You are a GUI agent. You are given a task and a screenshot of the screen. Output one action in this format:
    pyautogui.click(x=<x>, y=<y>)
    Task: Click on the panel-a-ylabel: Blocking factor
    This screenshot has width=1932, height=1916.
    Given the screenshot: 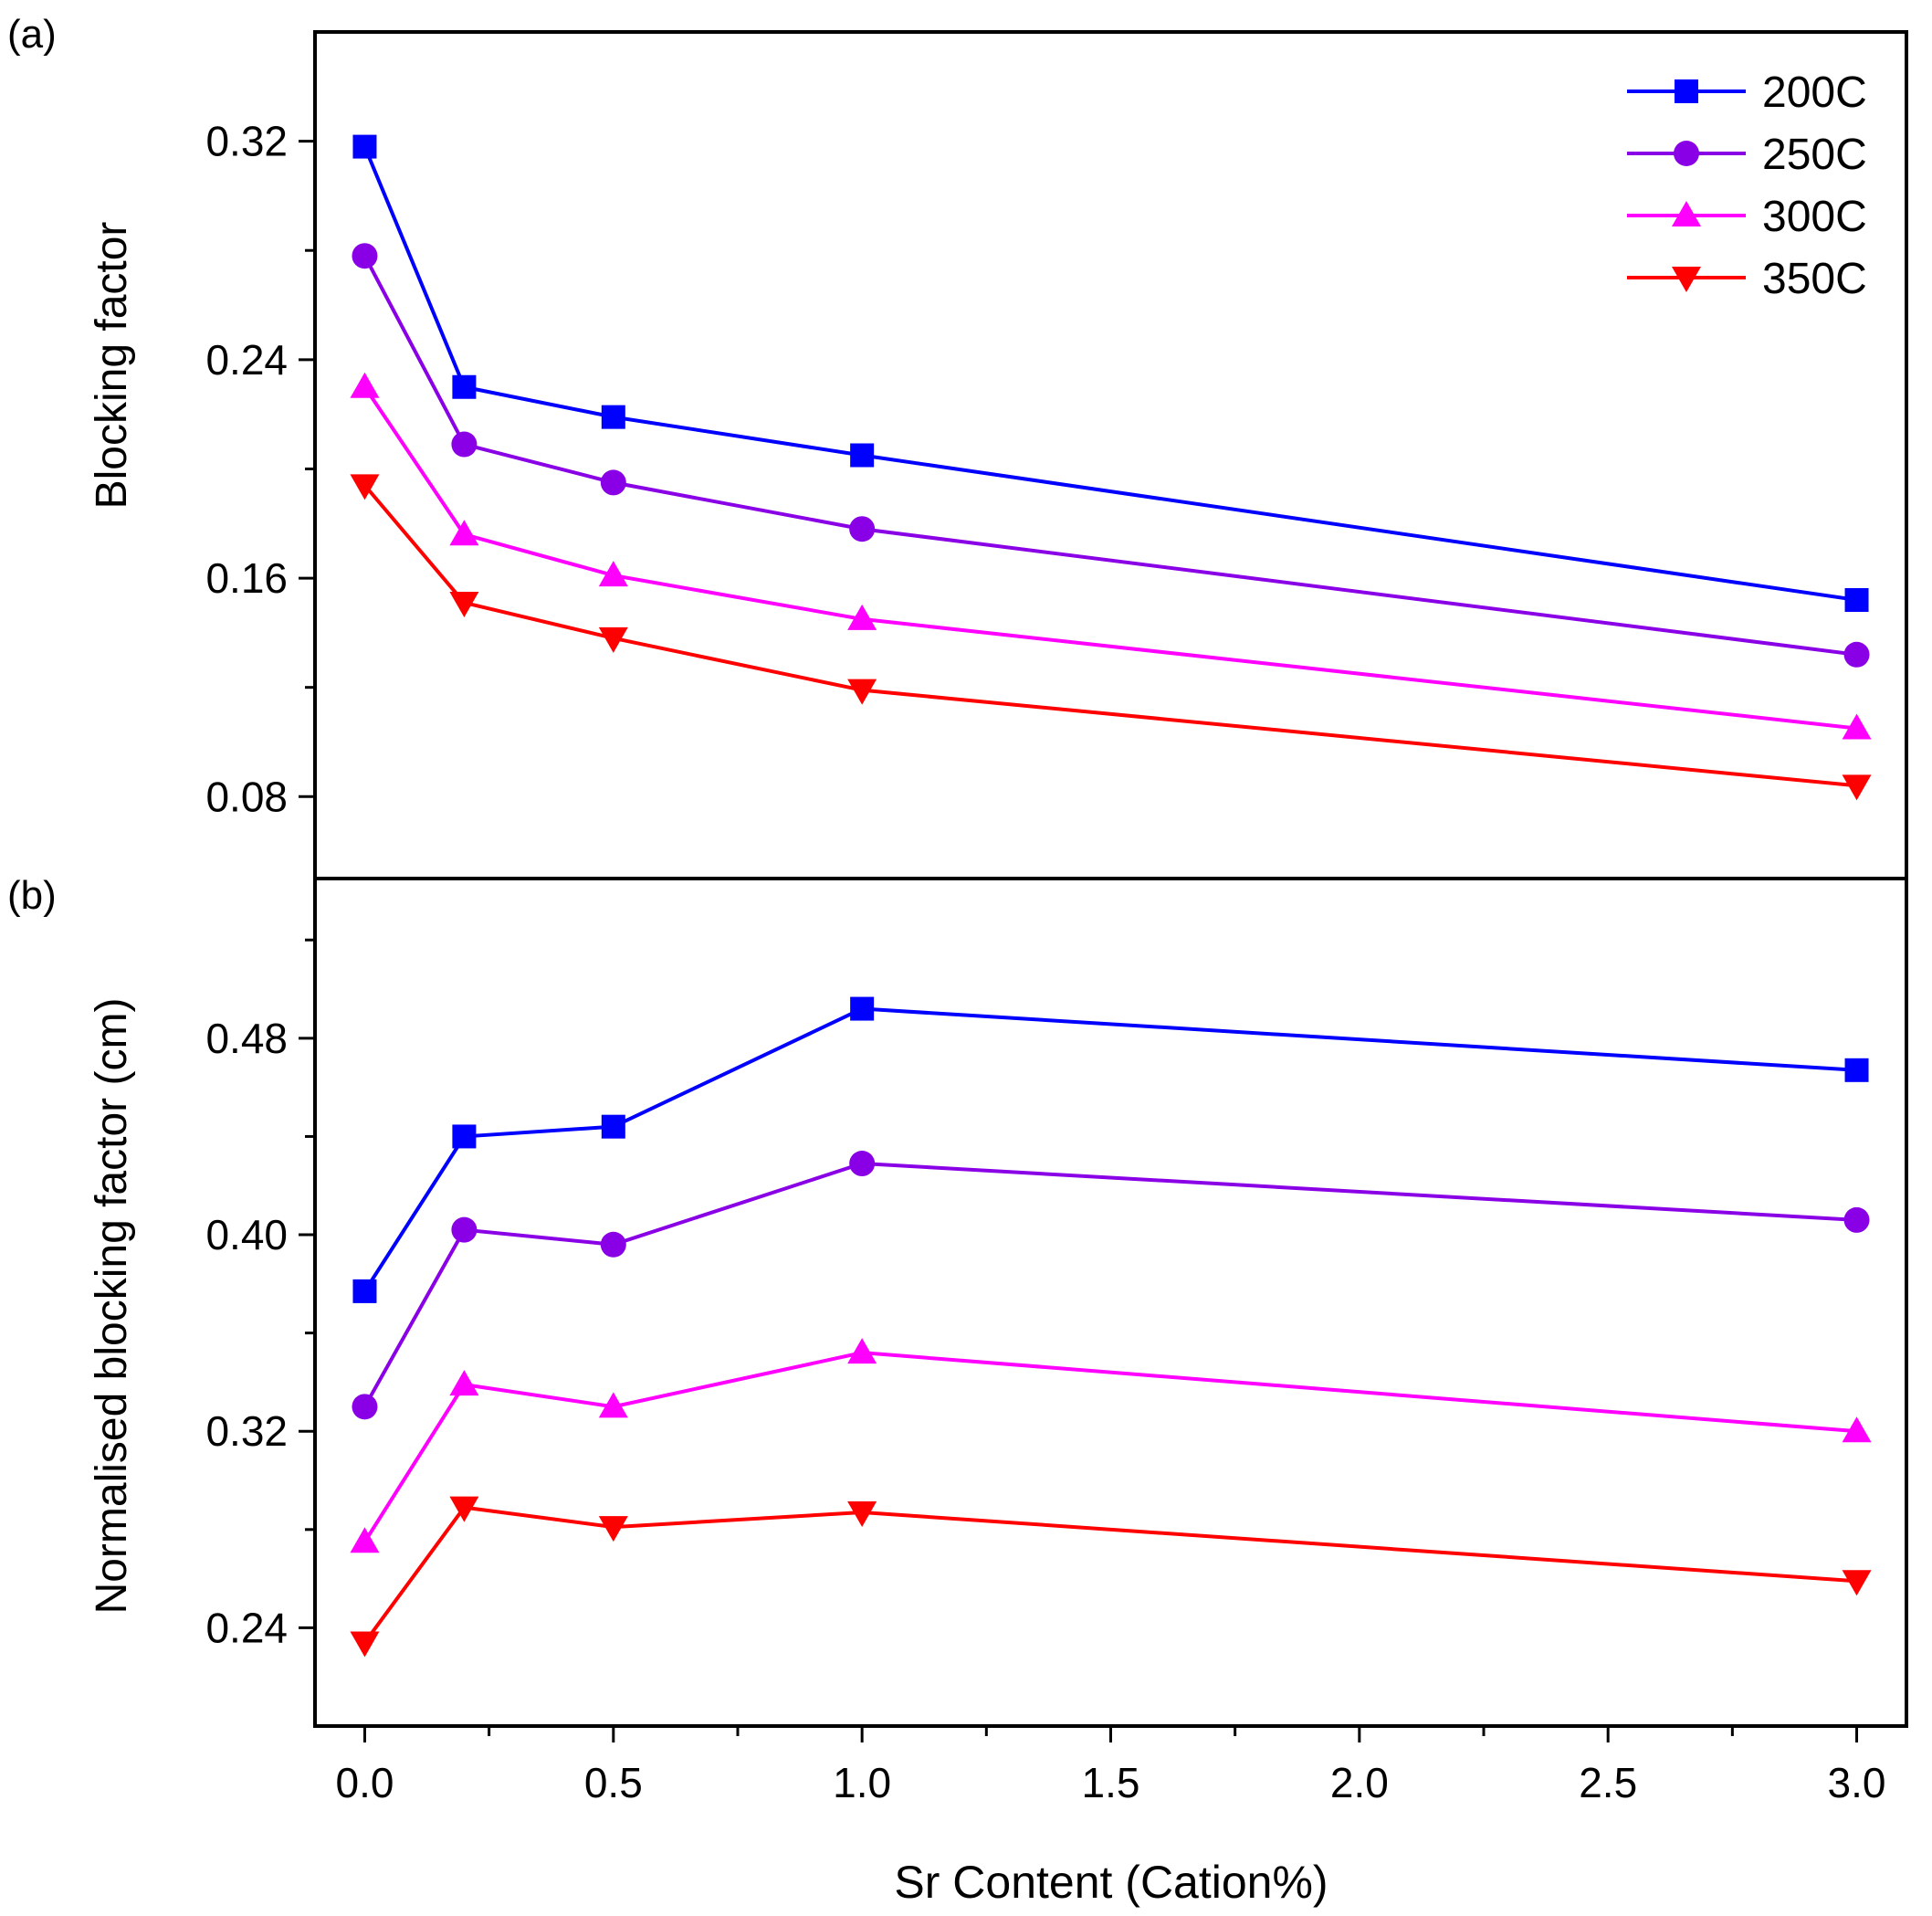 What is the action you would take?
    pyautogui.click(x=112, y=366)
    